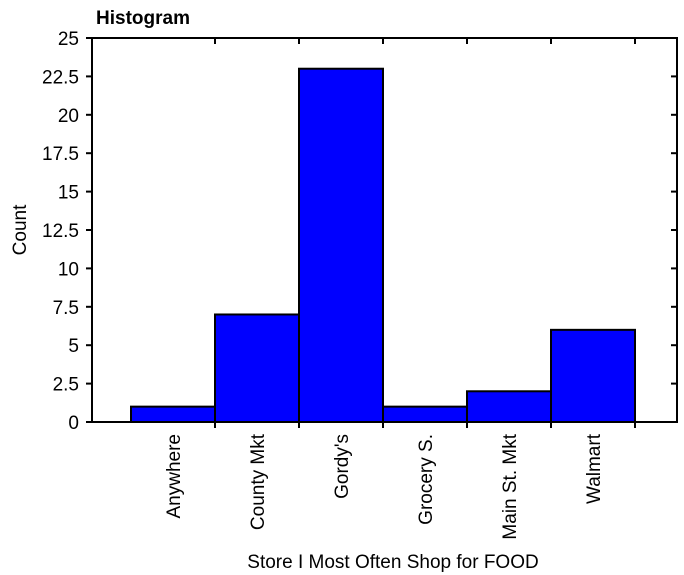 Image resolution: width=684 pixels, height=575 pixels. What do you see at coordinates (66, 385) in the screenshot?
I see `y-tick-label: 2.5` at bounding box center [66, 385].